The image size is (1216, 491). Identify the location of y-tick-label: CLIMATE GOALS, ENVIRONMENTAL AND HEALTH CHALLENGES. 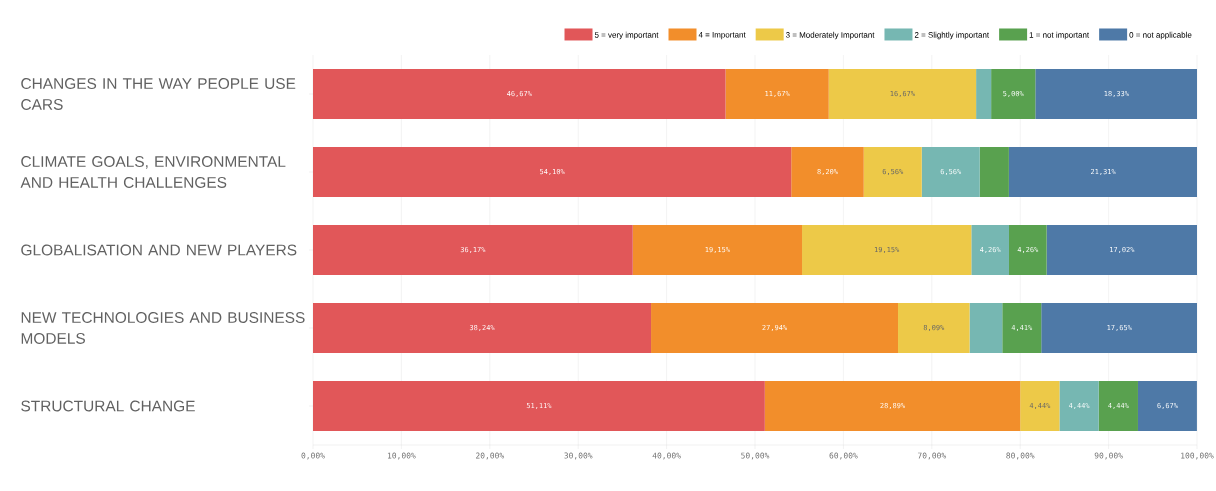
(153, 172).